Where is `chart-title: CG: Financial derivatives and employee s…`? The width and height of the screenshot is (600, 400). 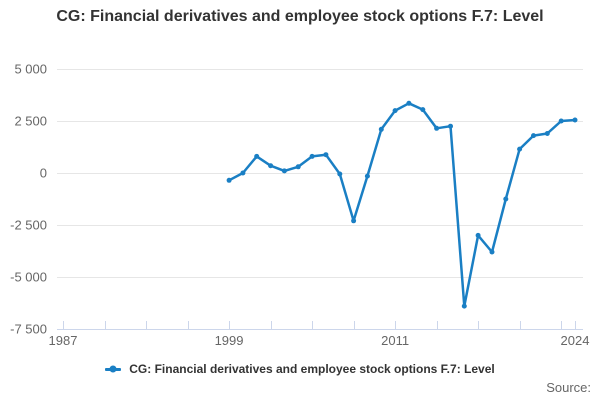 chart-title: CG: Financial derivatives and employee s… is located at coordinates (300, 16).